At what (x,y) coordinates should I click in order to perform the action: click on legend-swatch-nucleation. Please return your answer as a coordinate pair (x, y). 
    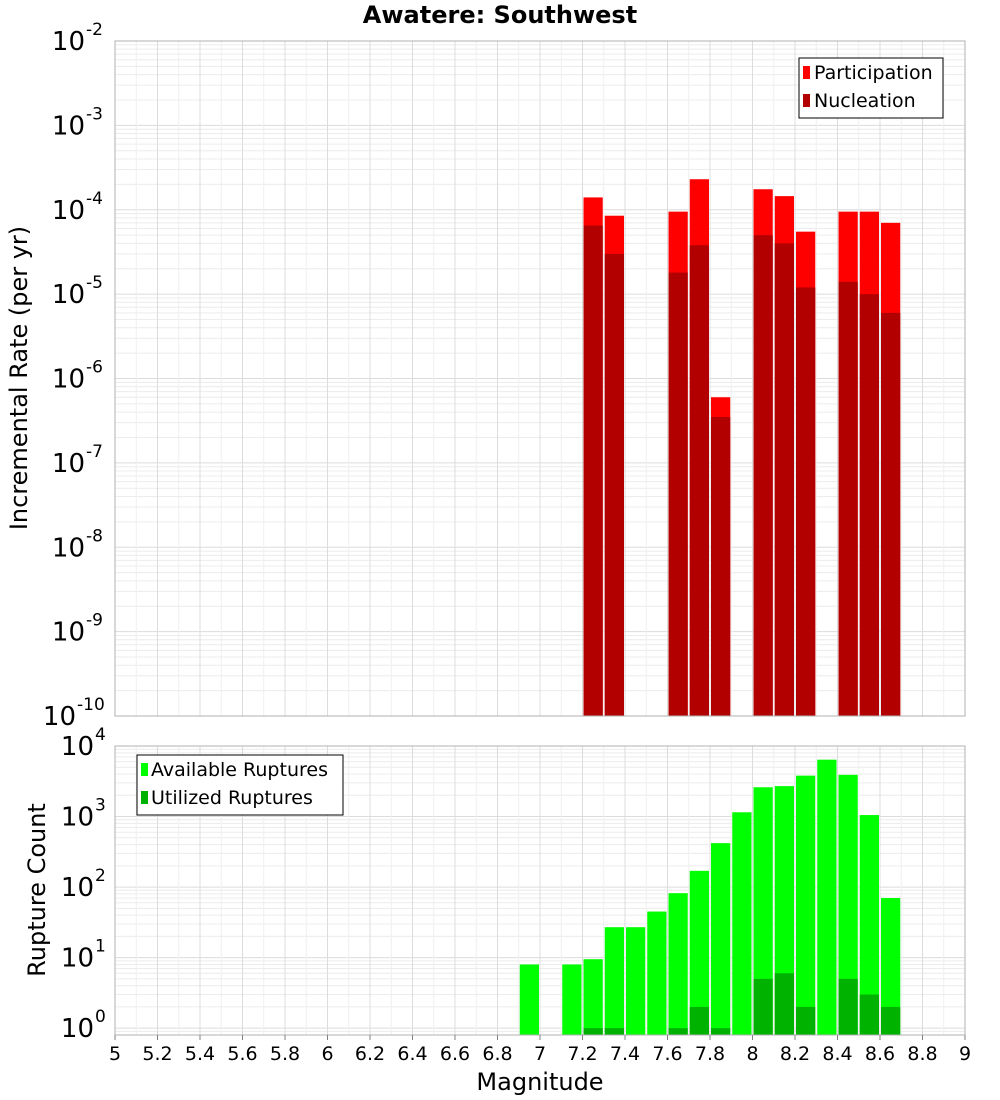
    Looking at the image, I should click on (806, 100).